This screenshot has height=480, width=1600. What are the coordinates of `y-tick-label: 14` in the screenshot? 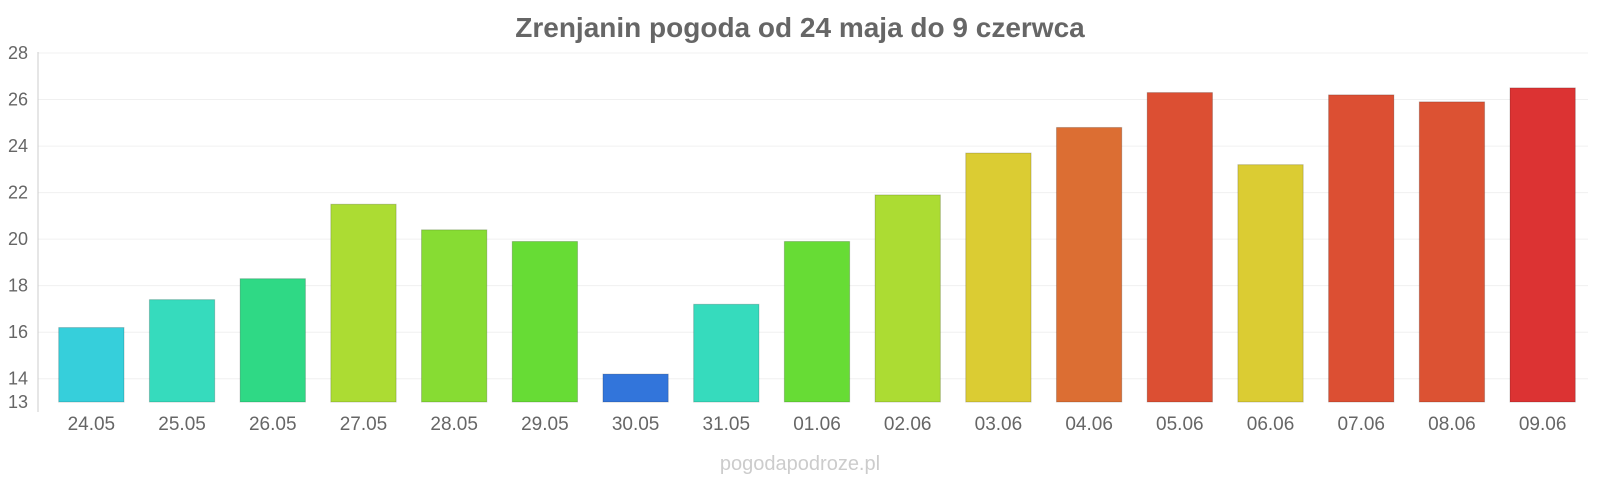 It's located at (18, 379).